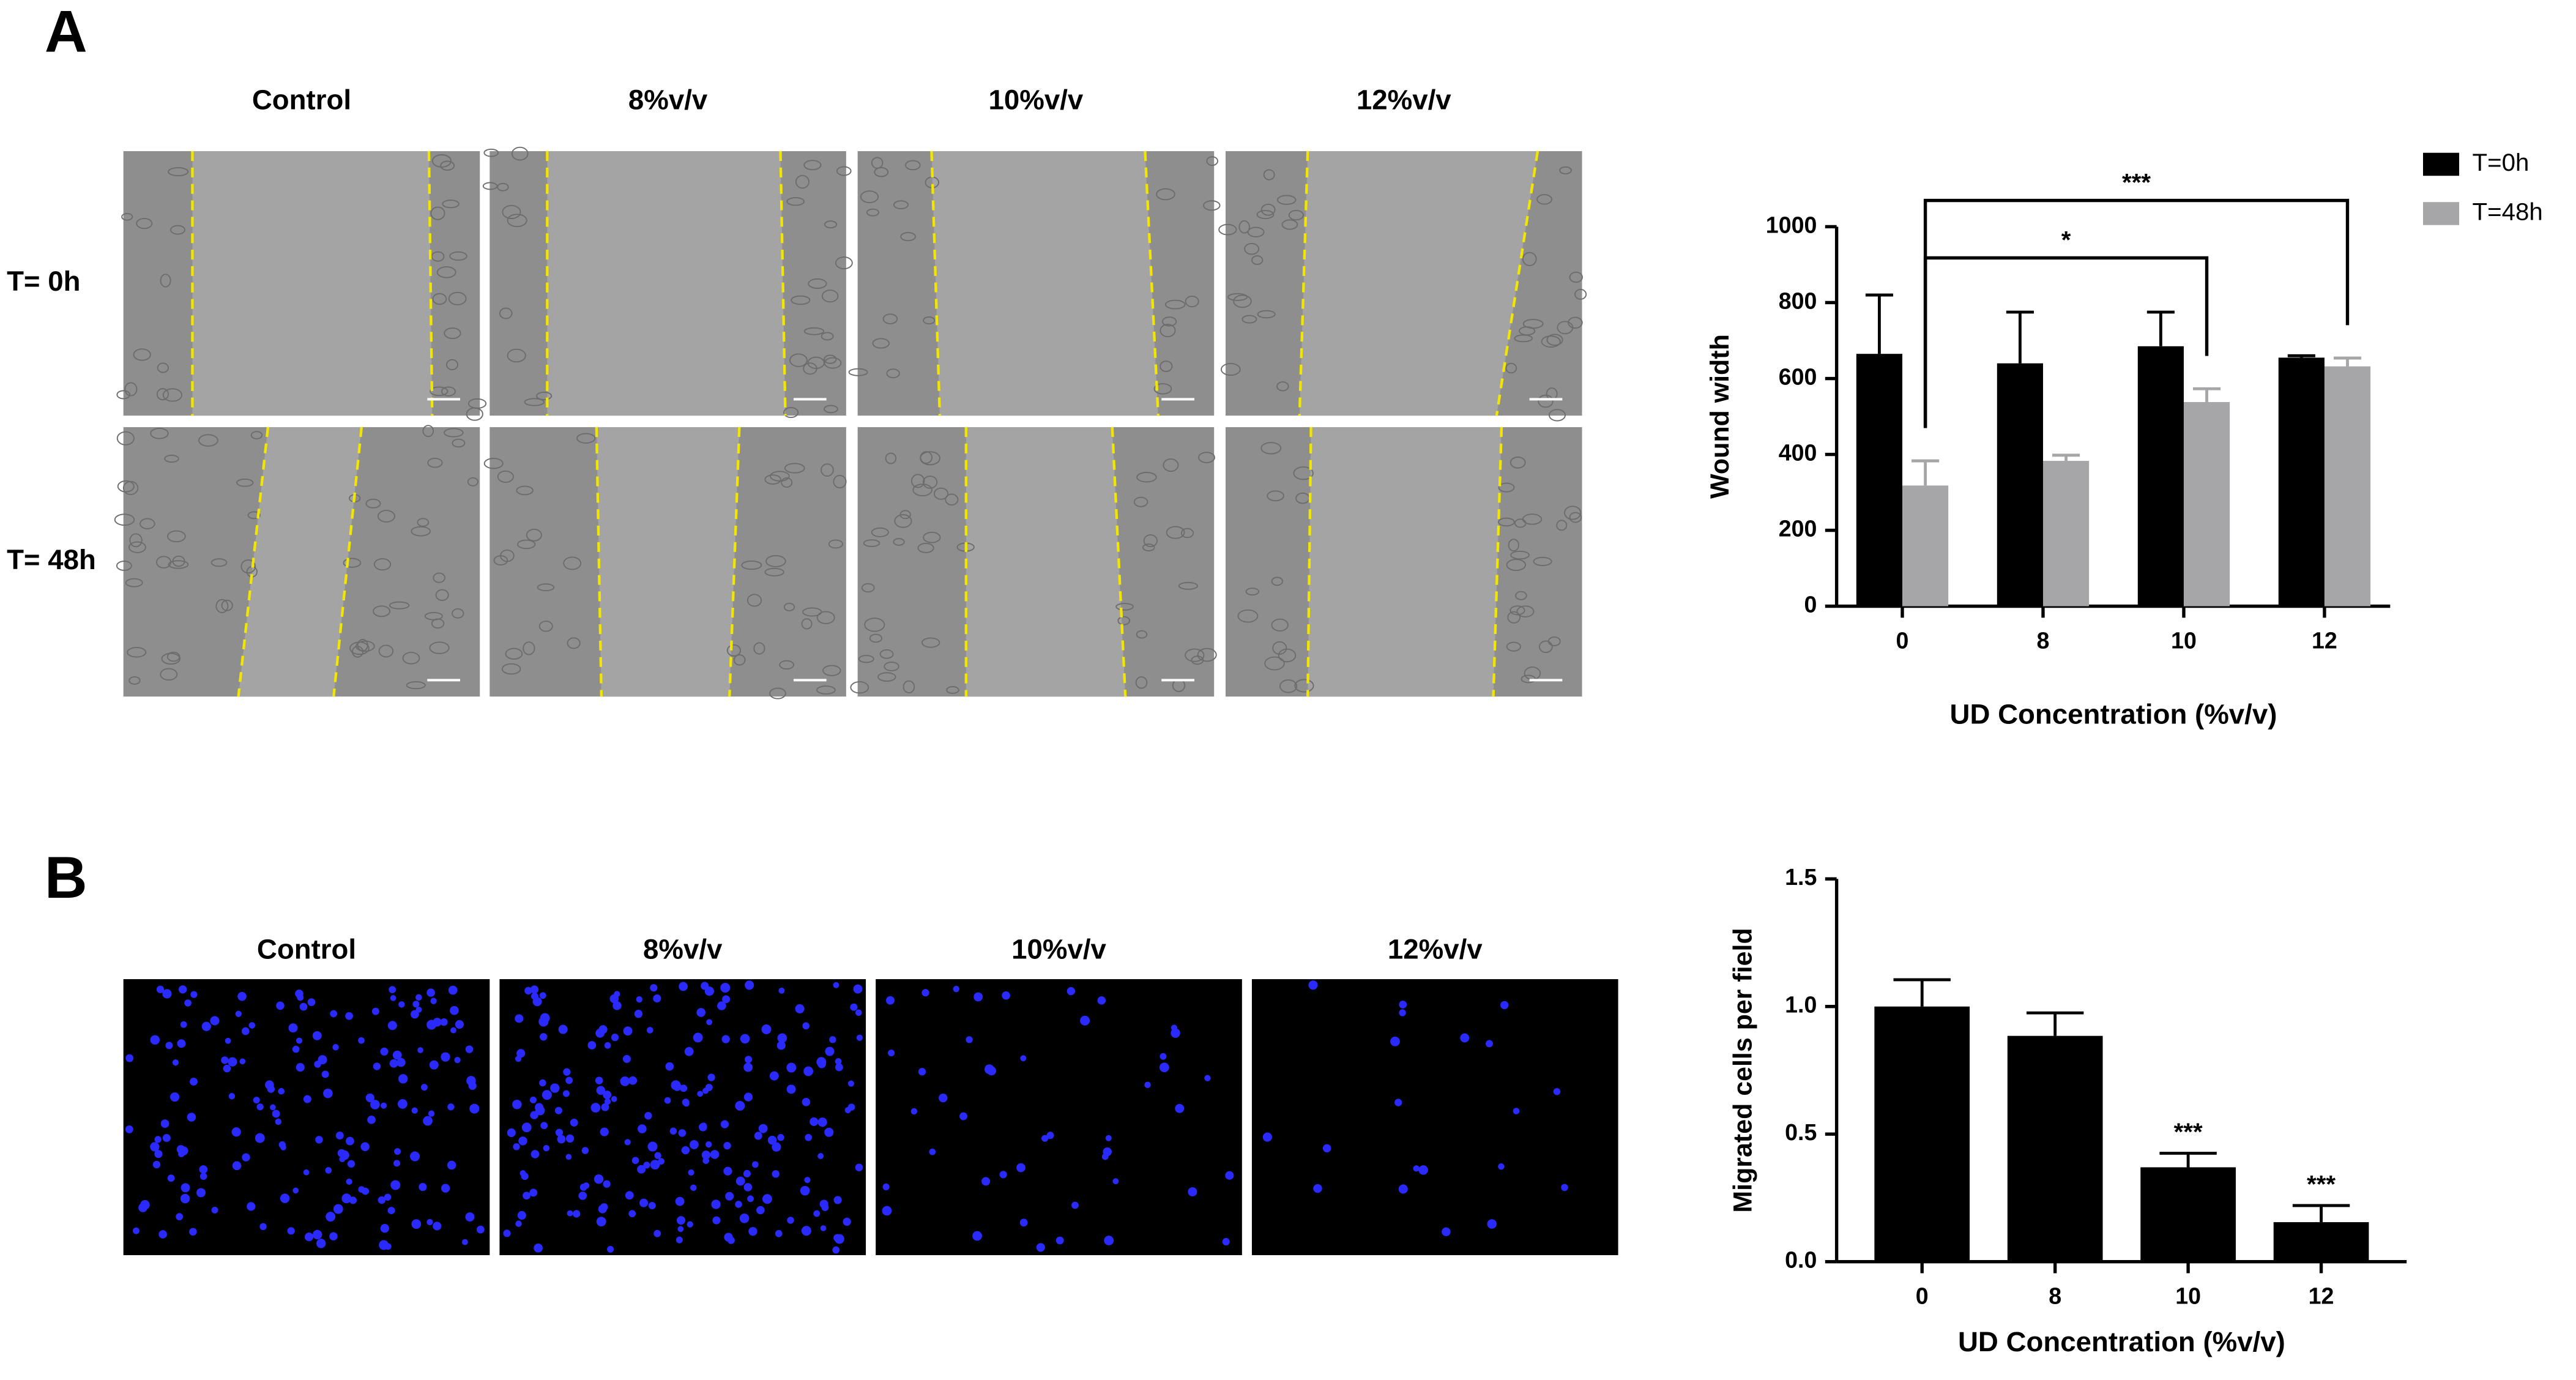  Describe the element at coordinates (43, 281) in the screenshot. I see `row-label: T= 0h` at that location.